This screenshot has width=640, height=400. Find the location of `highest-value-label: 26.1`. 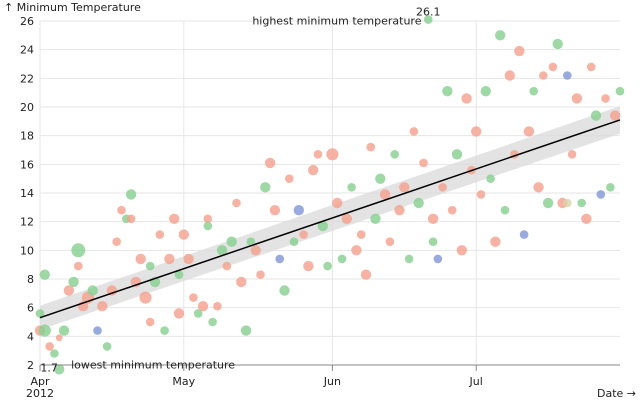

highest-value-label: 26.1 is located at coordinates (428, 12).